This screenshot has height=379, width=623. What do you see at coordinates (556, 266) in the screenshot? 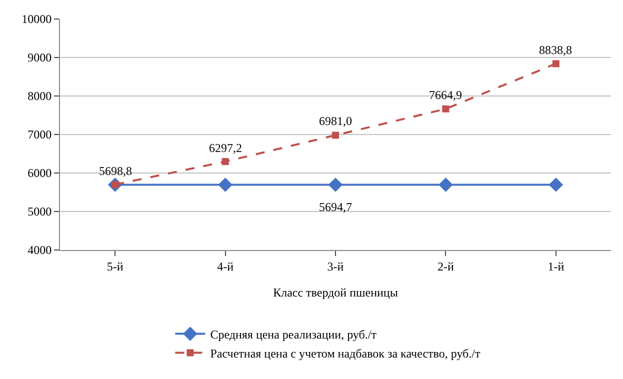
I see `x-tick-label: 1-й` at bounding box center [556, 266].